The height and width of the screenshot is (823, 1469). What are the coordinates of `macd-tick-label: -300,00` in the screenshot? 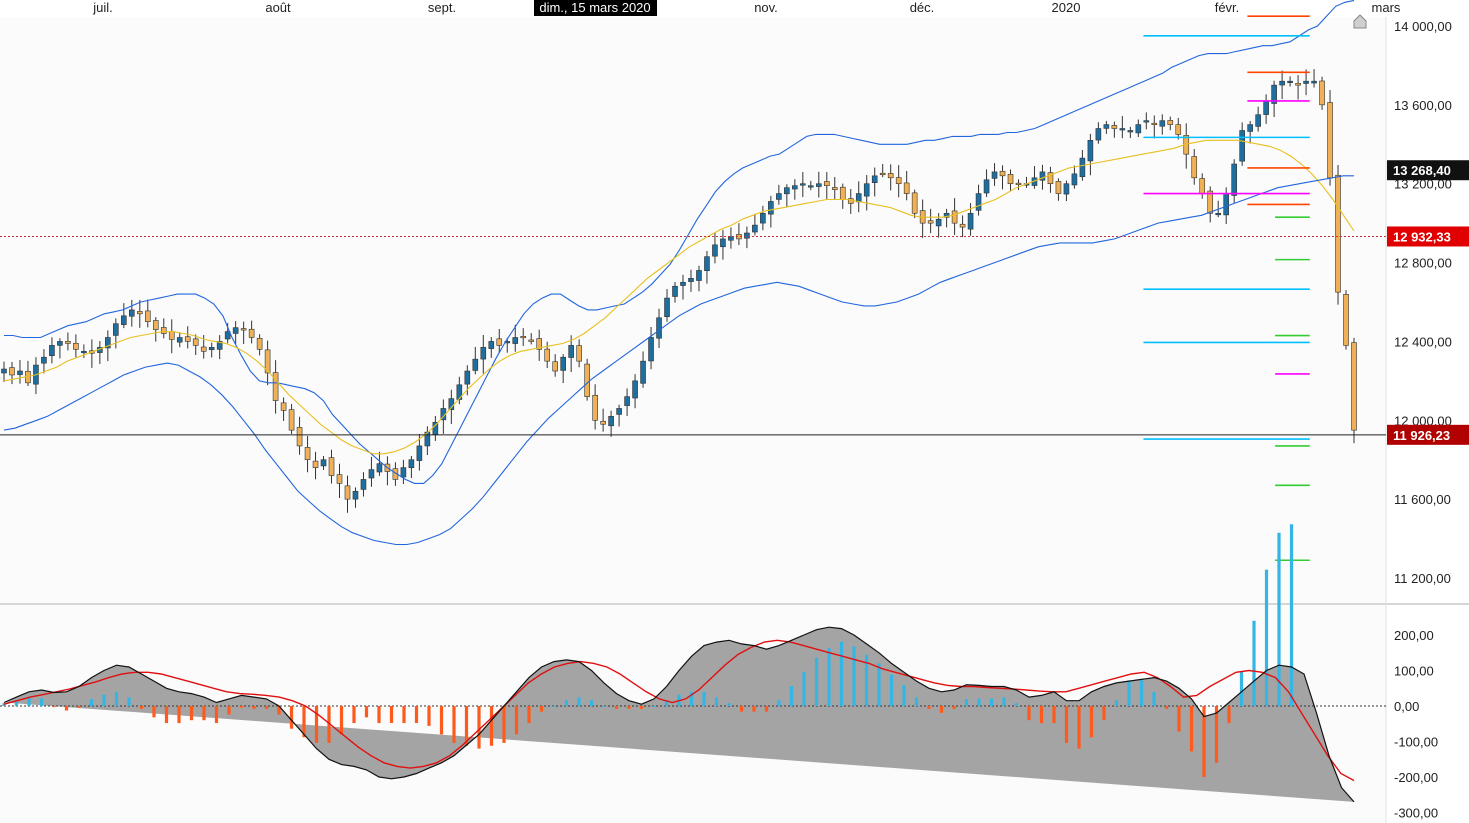 It's located at (1416, 813).